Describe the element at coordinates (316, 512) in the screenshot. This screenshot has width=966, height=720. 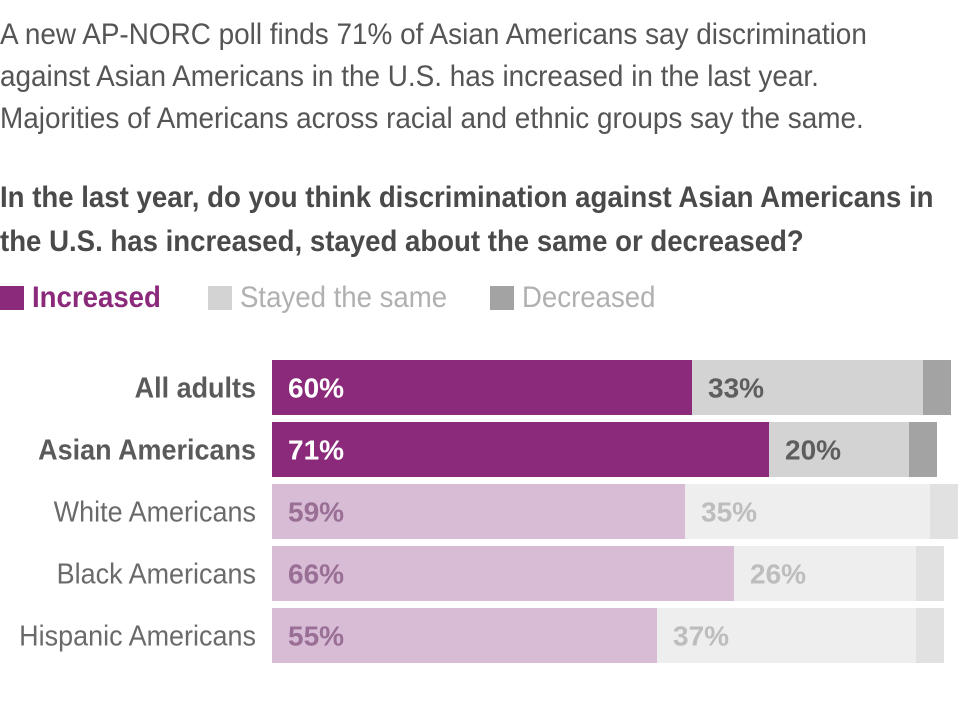
I see `data-label-increased-white-americans: 59%` at that location.